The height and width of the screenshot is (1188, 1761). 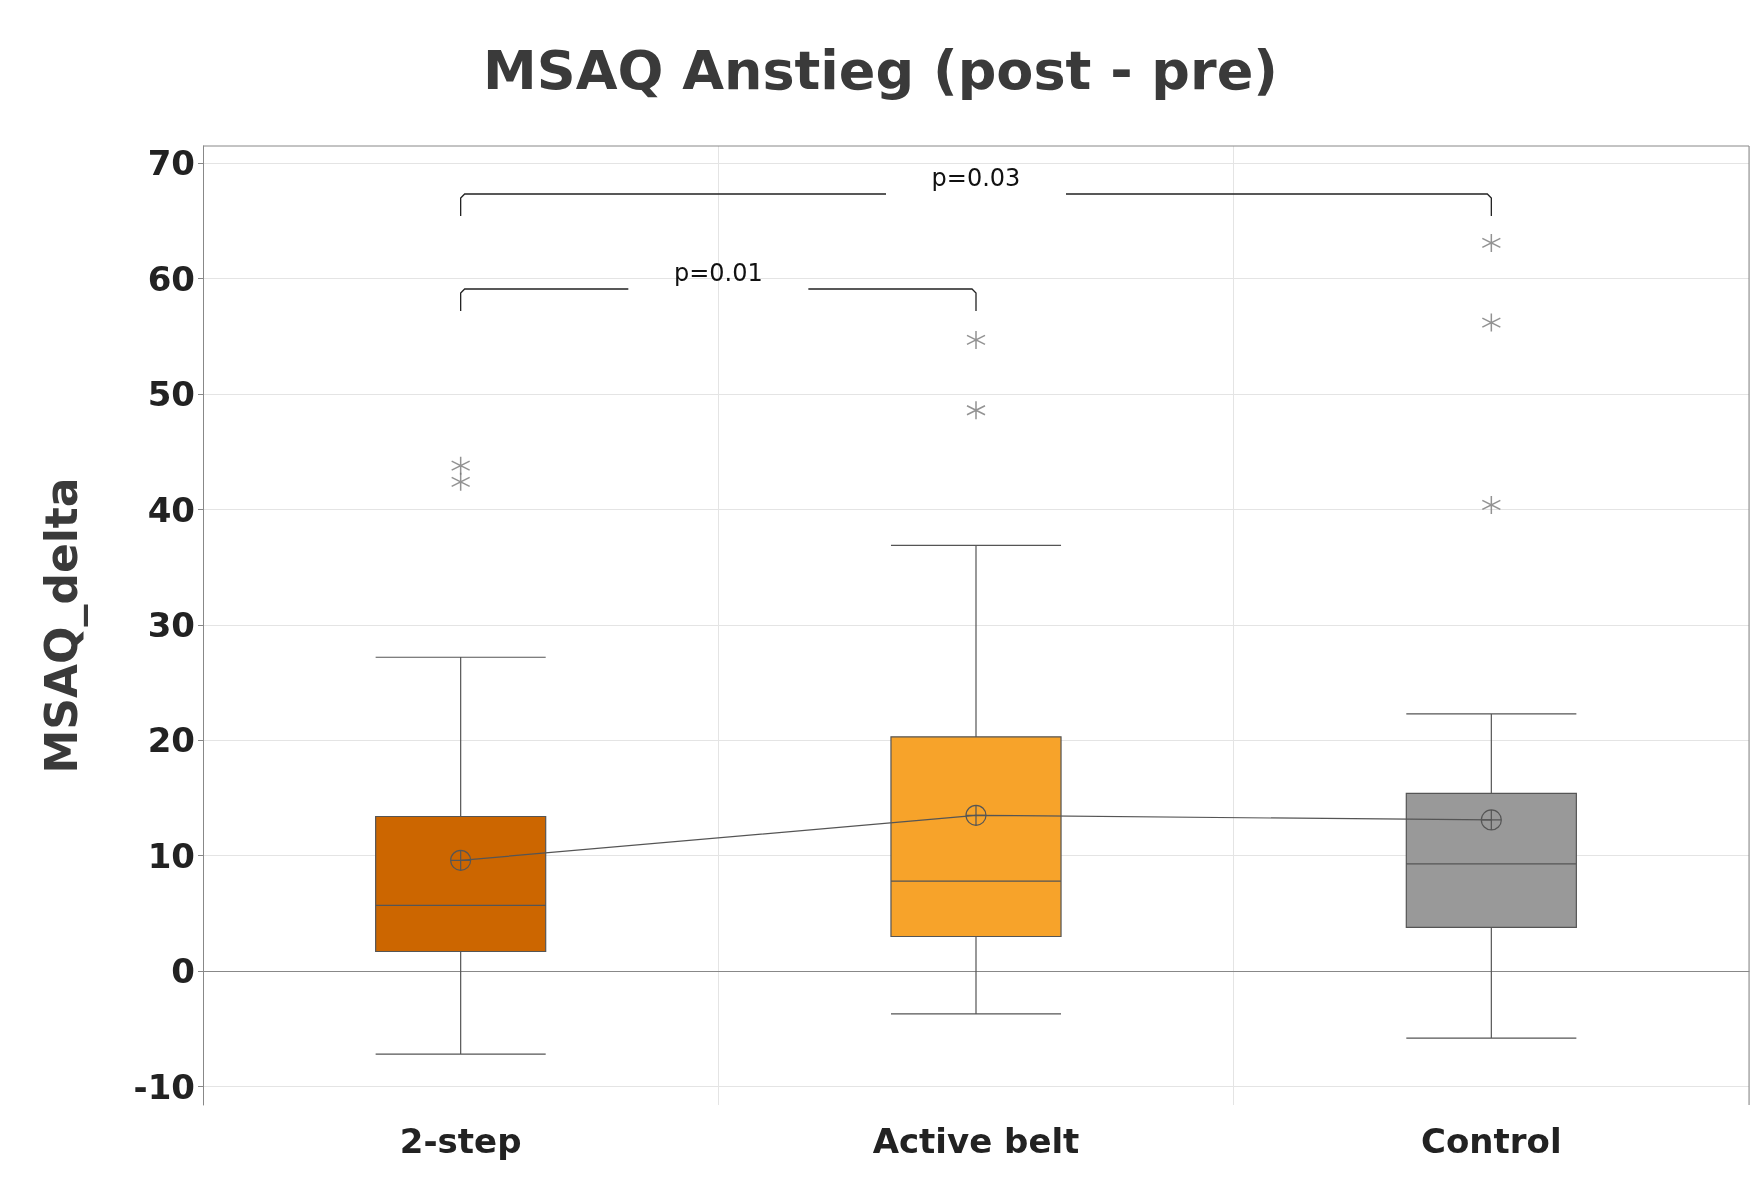 What do you see at coordinates (183, 971) in the screenshot?
I see `y-tick-label: 0` at bounding box center [183, 971].